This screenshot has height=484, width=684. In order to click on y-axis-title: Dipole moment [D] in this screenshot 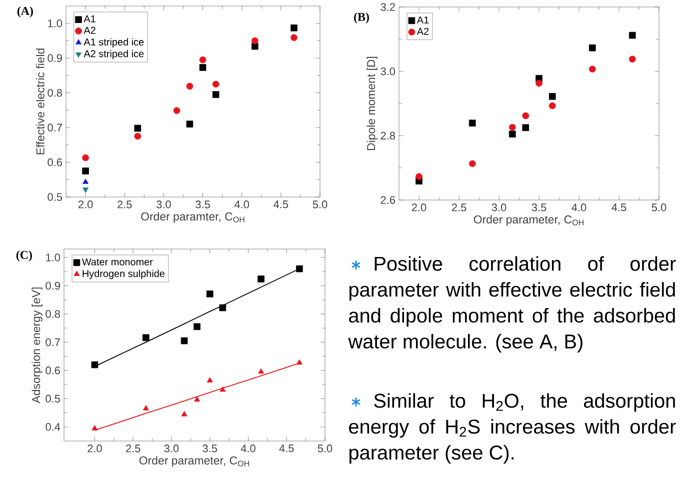, I will do `click(372, 103)`.